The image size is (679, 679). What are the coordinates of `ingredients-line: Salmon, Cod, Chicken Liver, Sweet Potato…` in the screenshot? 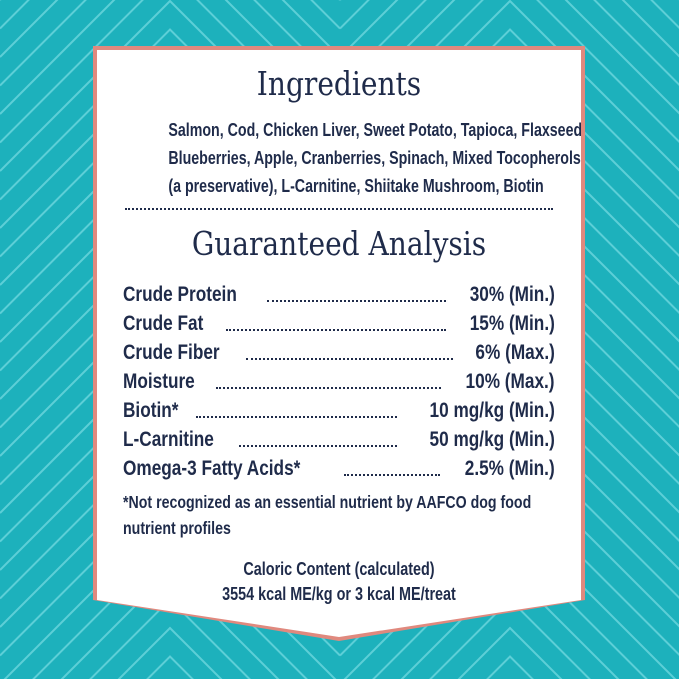 It's located at (377, 130).